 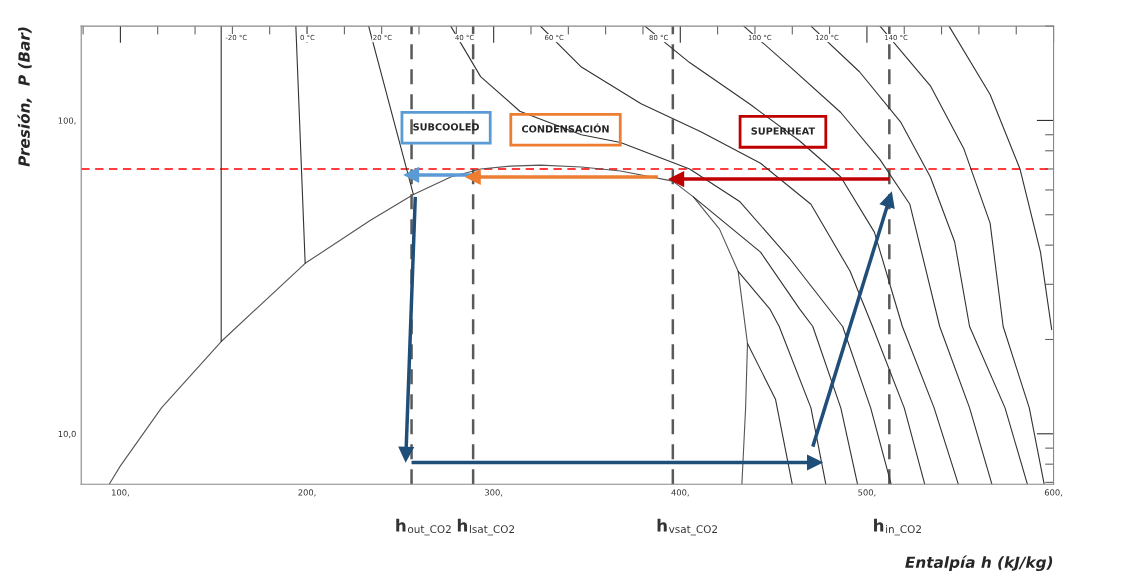 What do you see at coordinates (24, 97) in the screenshot?
I see `y-axis-title: Presión, P (Bar)` at bounding box center [24, 97].